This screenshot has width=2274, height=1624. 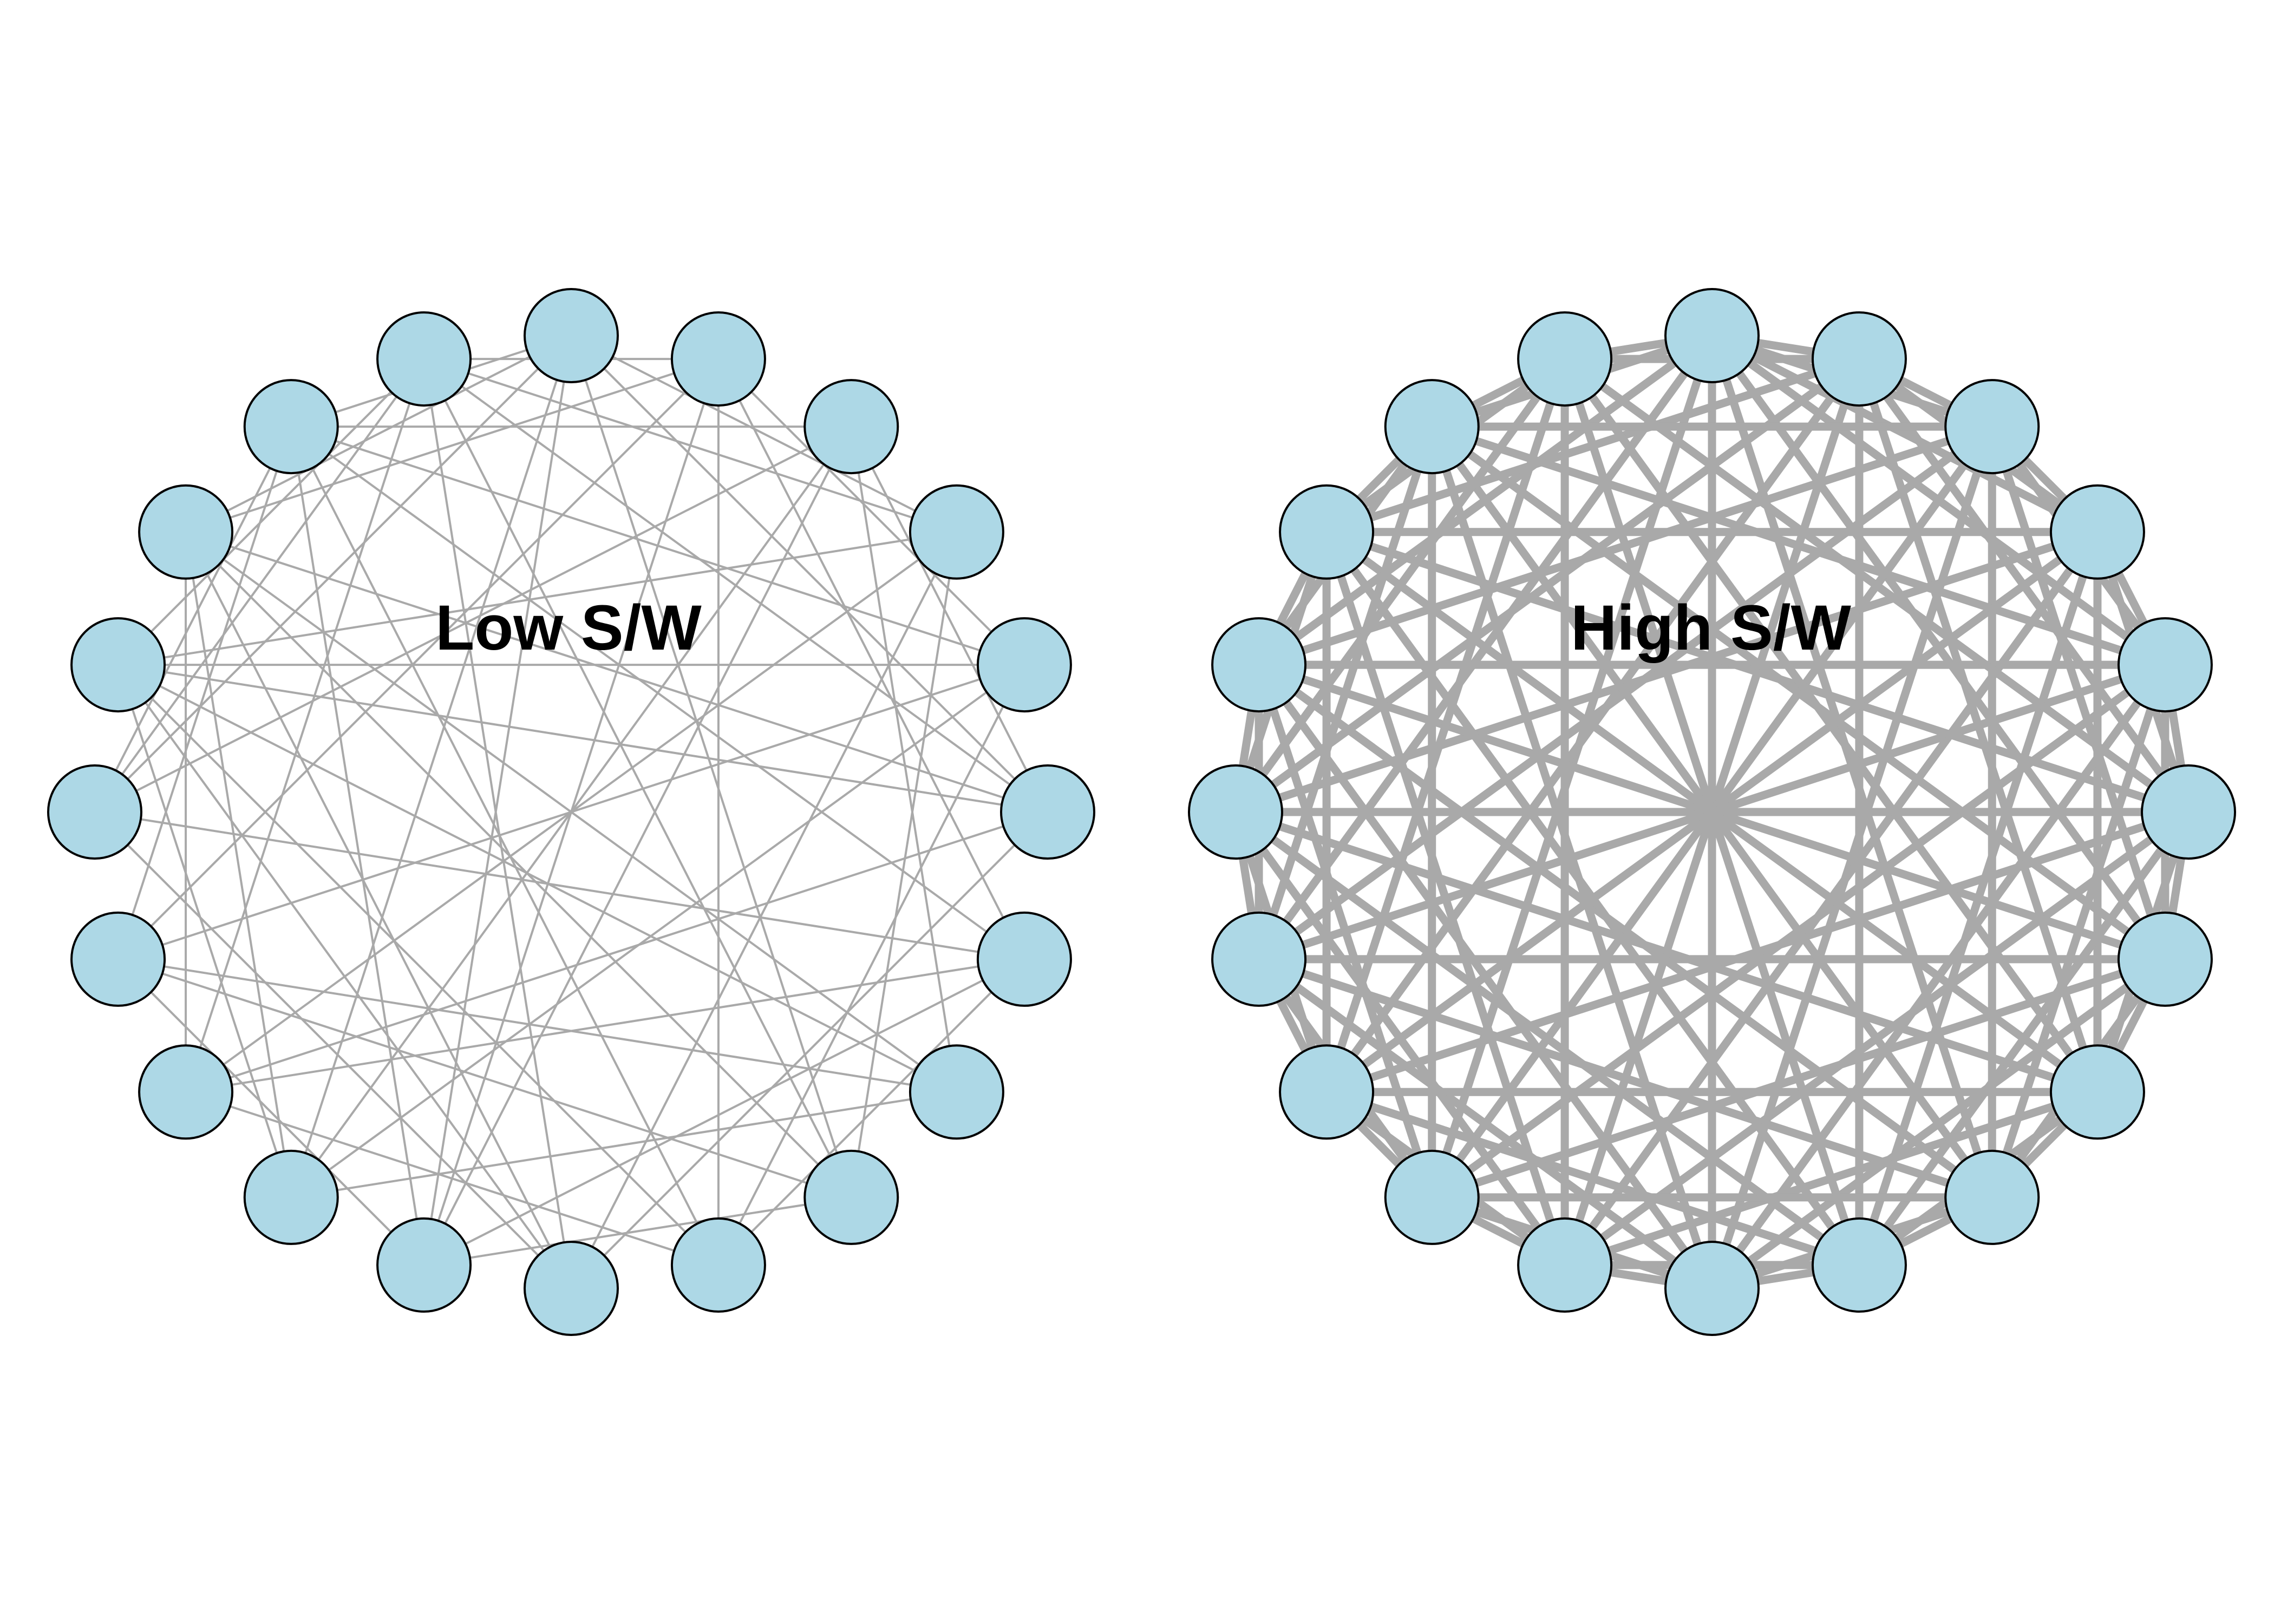 I want to click on panel-label-high: High S/W, so click(x=1711, y=628).